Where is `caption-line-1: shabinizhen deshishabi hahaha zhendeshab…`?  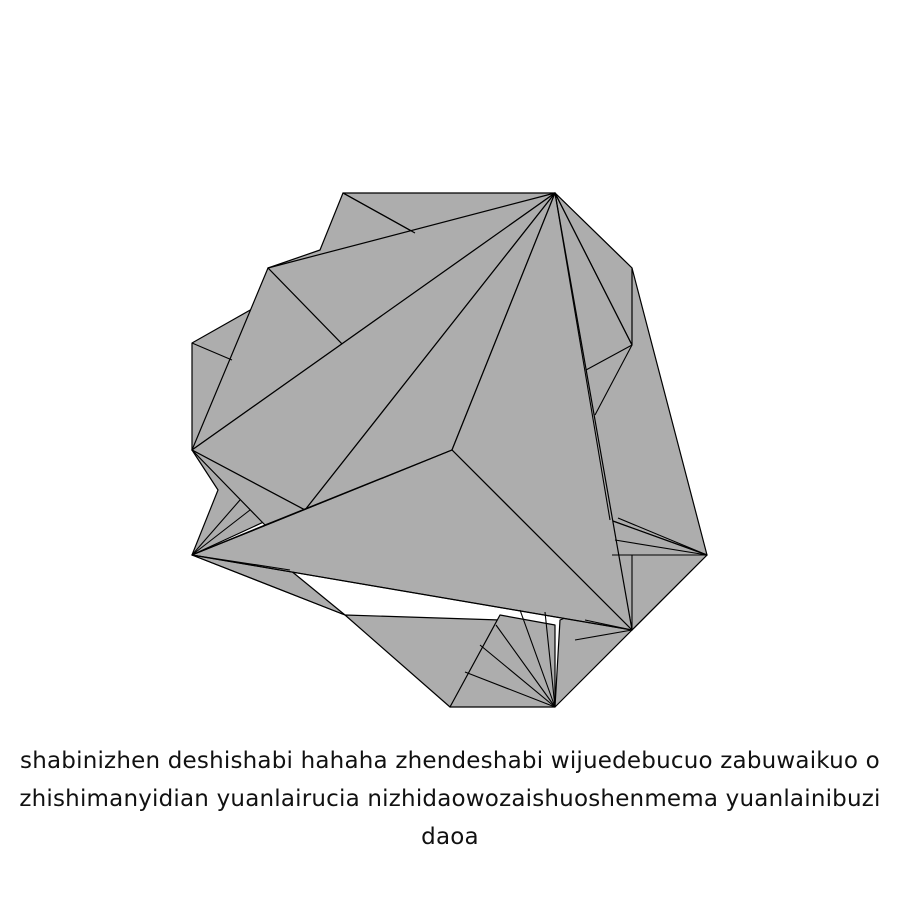
caption-line-1: shabinizhen deshishabi hahaha zhendeshab… is located at coordinates (450, 761).